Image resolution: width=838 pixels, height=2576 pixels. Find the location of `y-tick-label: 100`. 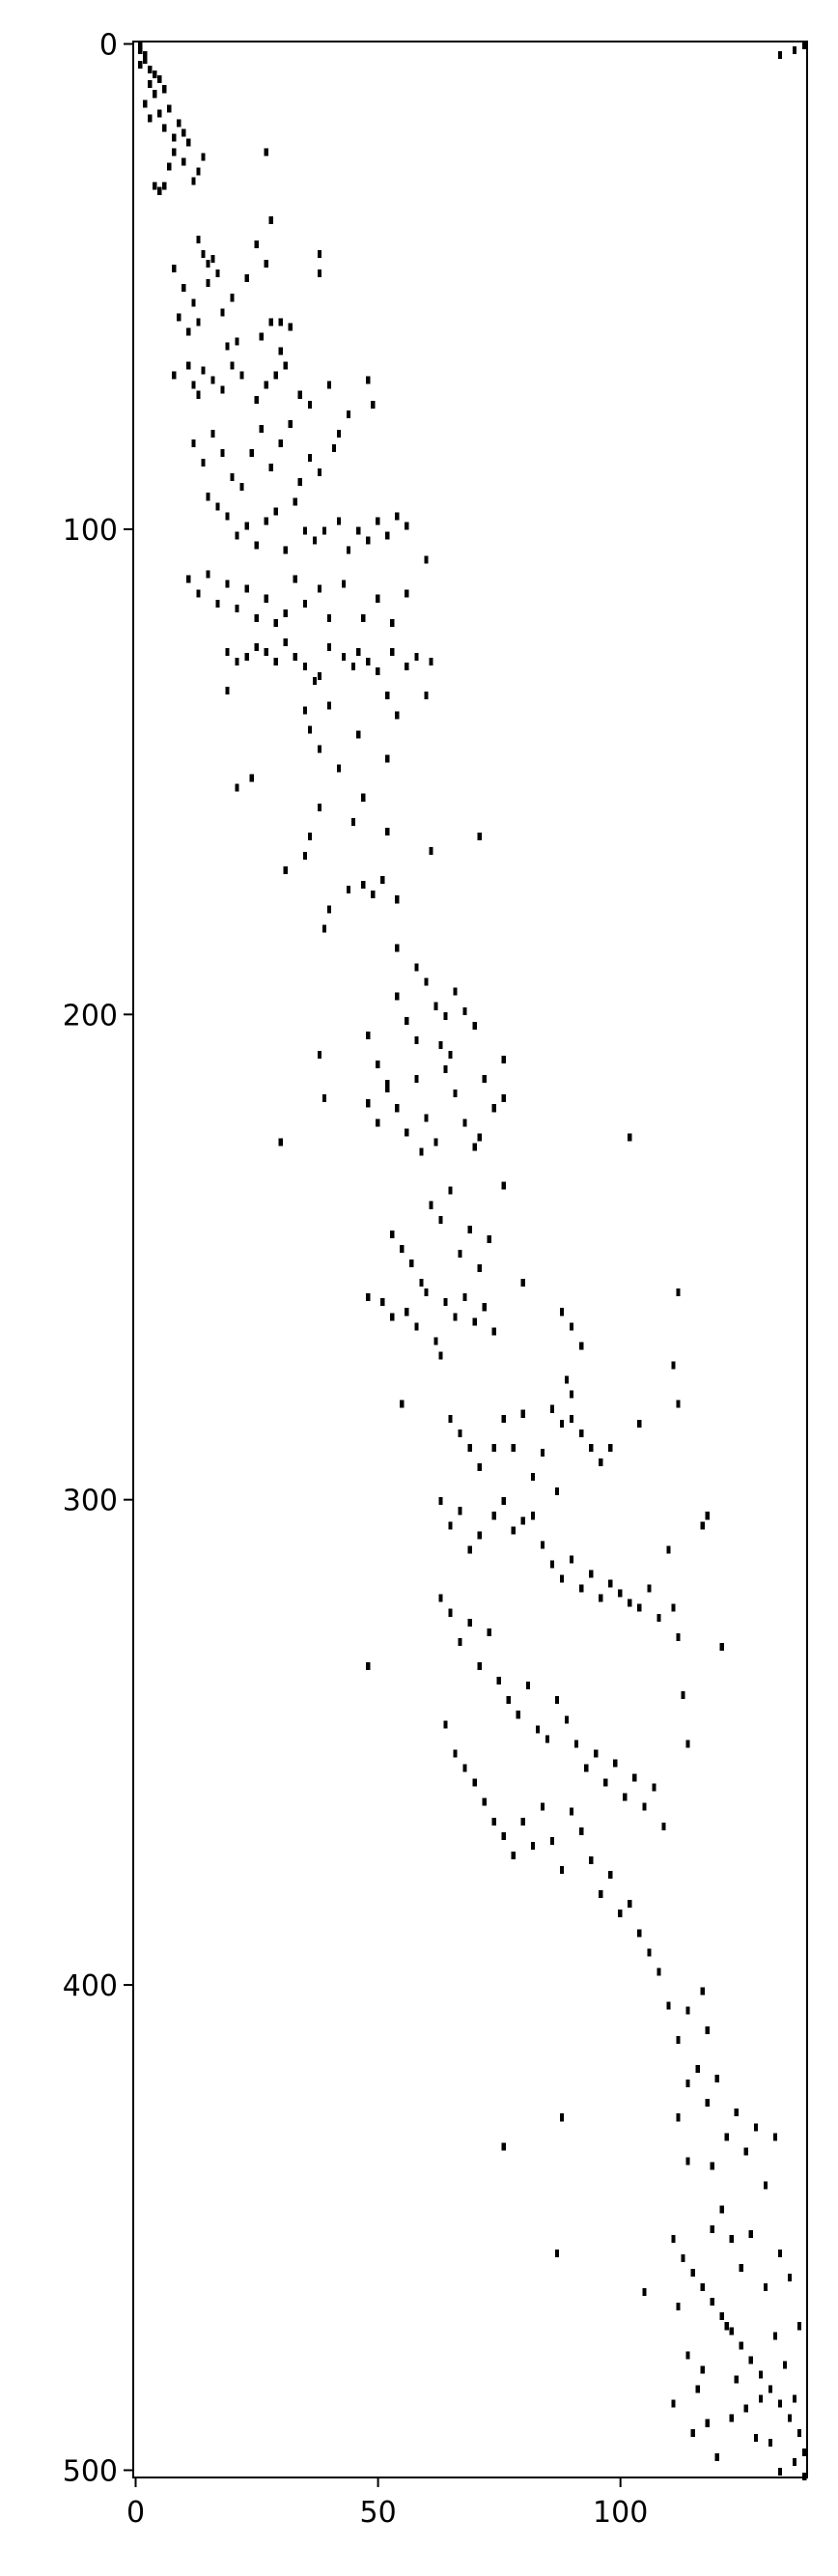

y-tick-label: 100 is located at coordinates (90, 531).